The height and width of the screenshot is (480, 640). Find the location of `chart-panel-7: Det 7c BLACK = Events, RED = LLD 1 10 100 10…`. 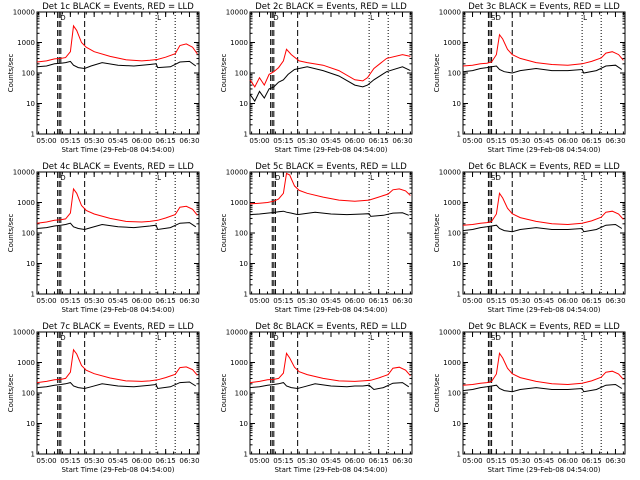

chart-panel-7: Det 7c BLACK = Events, RED = LLD 1 10 100 10… is located at coordinates (103, 398).